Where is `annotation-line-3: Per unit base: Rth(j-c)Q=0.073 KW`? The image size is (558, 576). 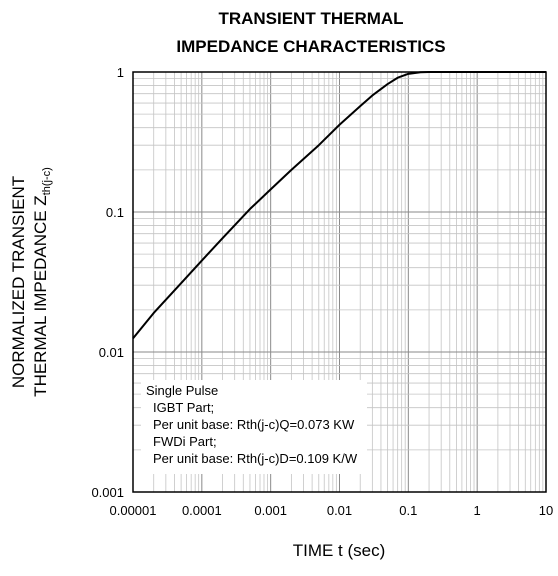 annotation-line-3: Per unit base: Rth(j-c)Q=0.073 KW is located at coordinates (254, 424).